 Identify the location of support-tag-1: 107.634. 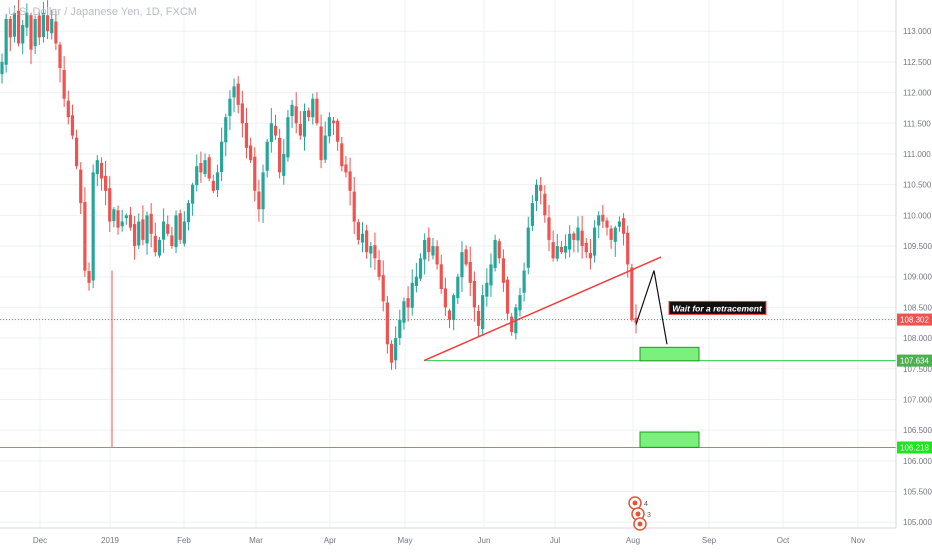
(914, 361).